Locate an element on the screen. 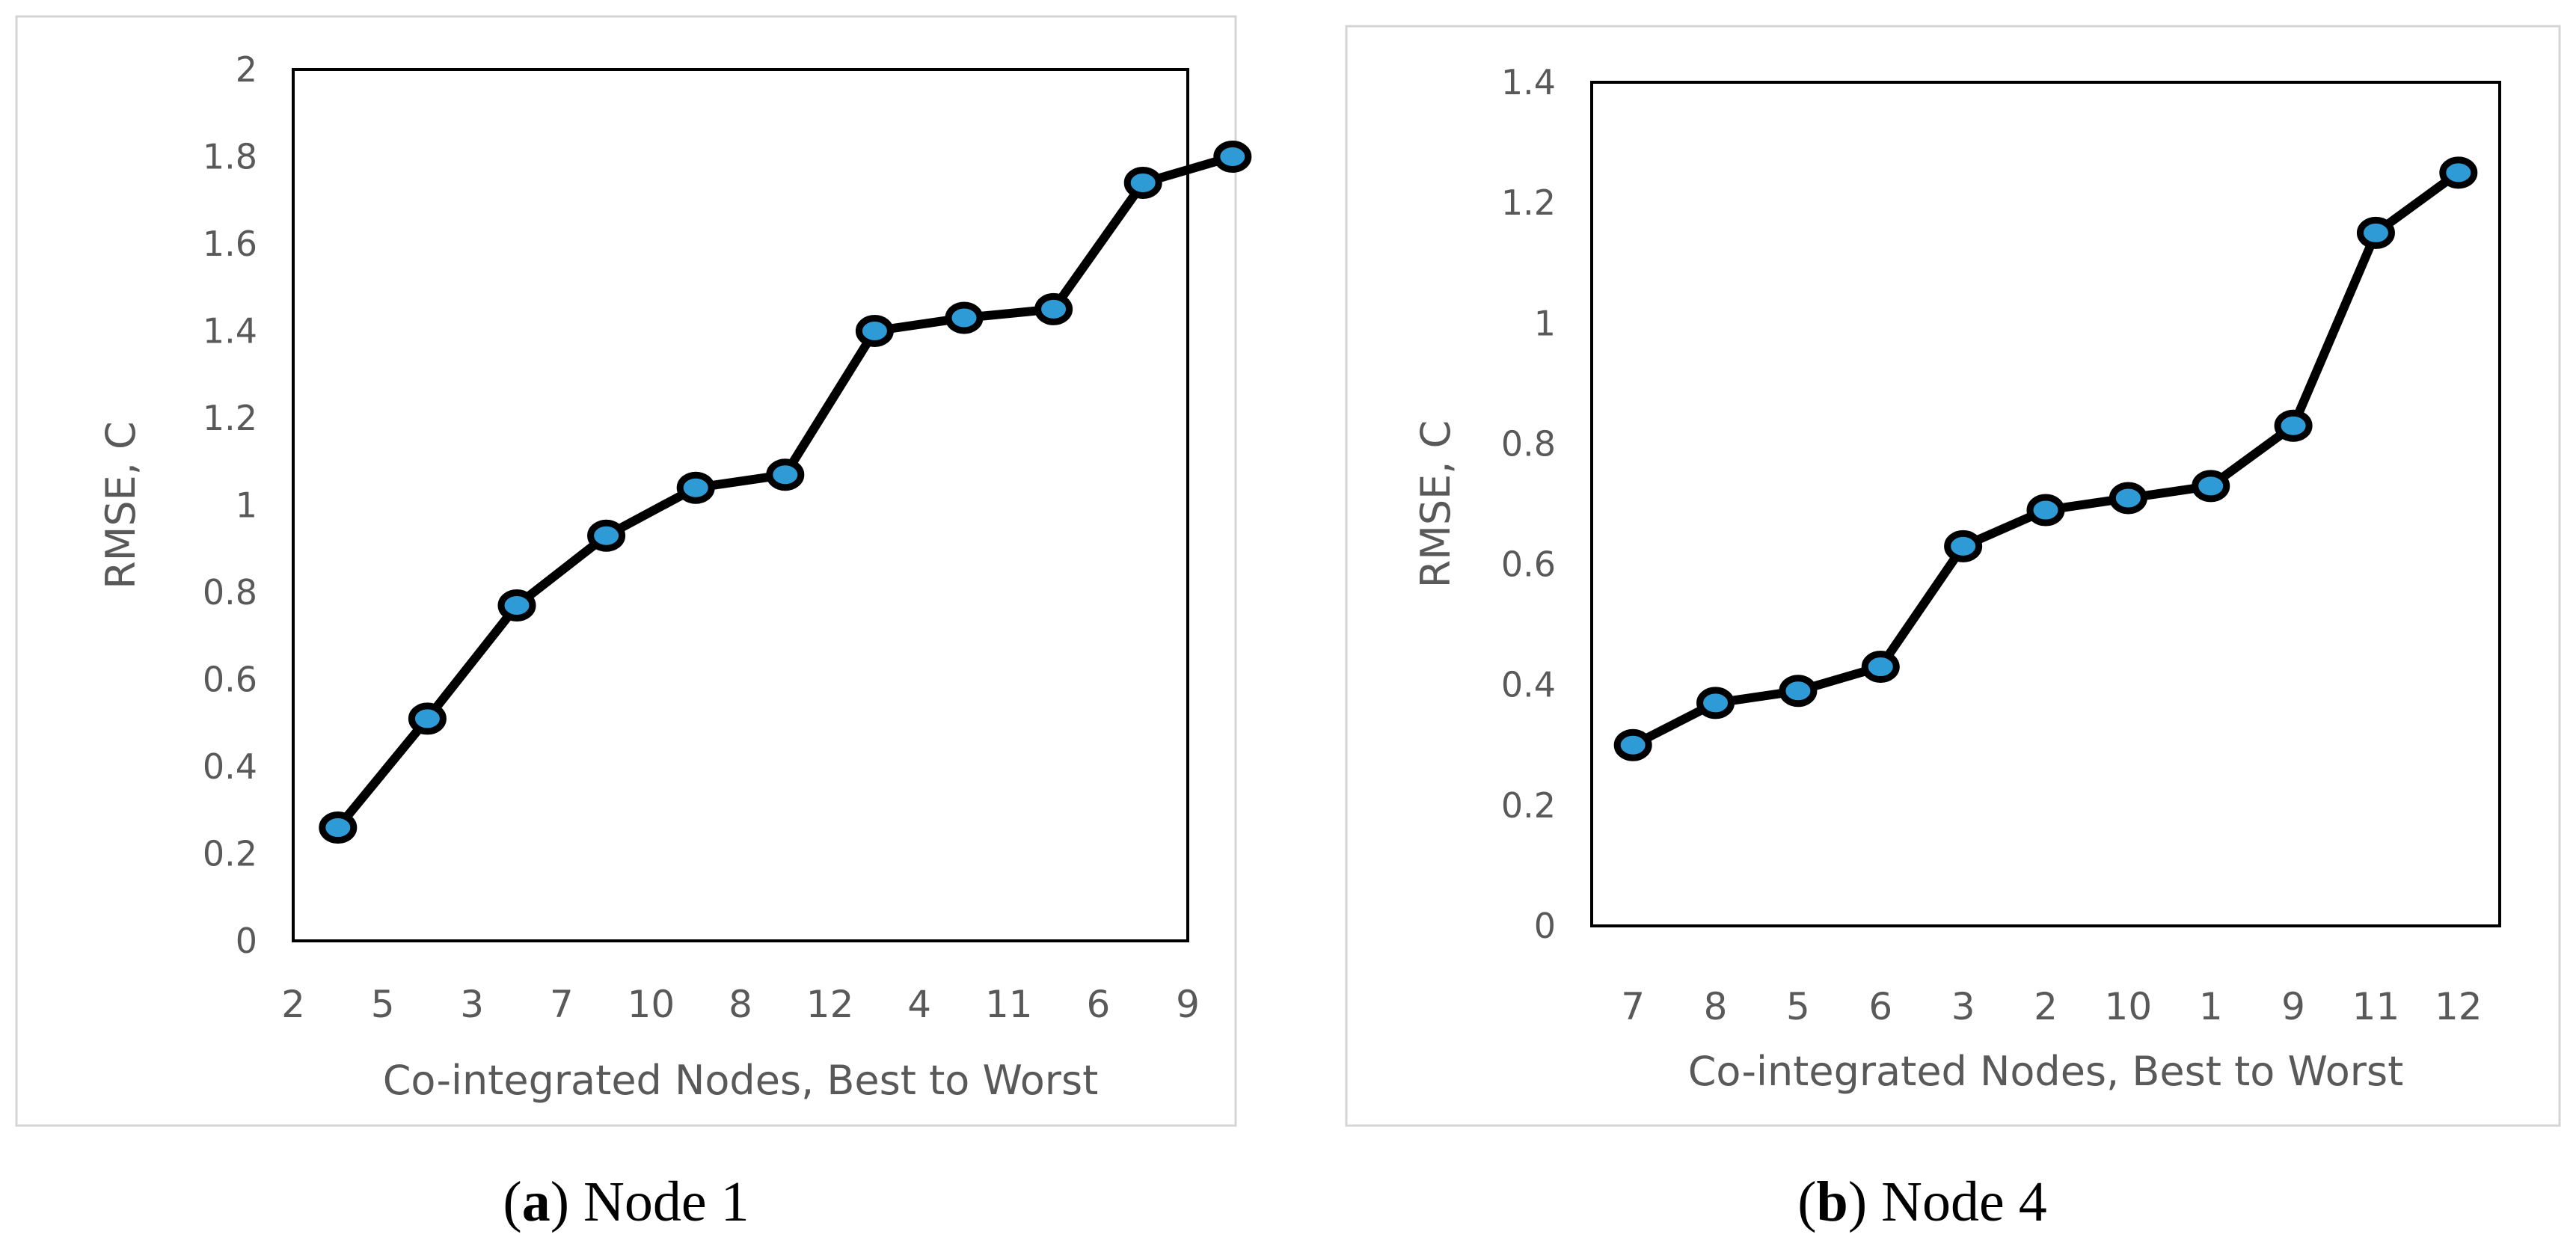 The width and height of the screenshot is (2576, 1249). caption-letter: a is located at coordinates (536, 1201).